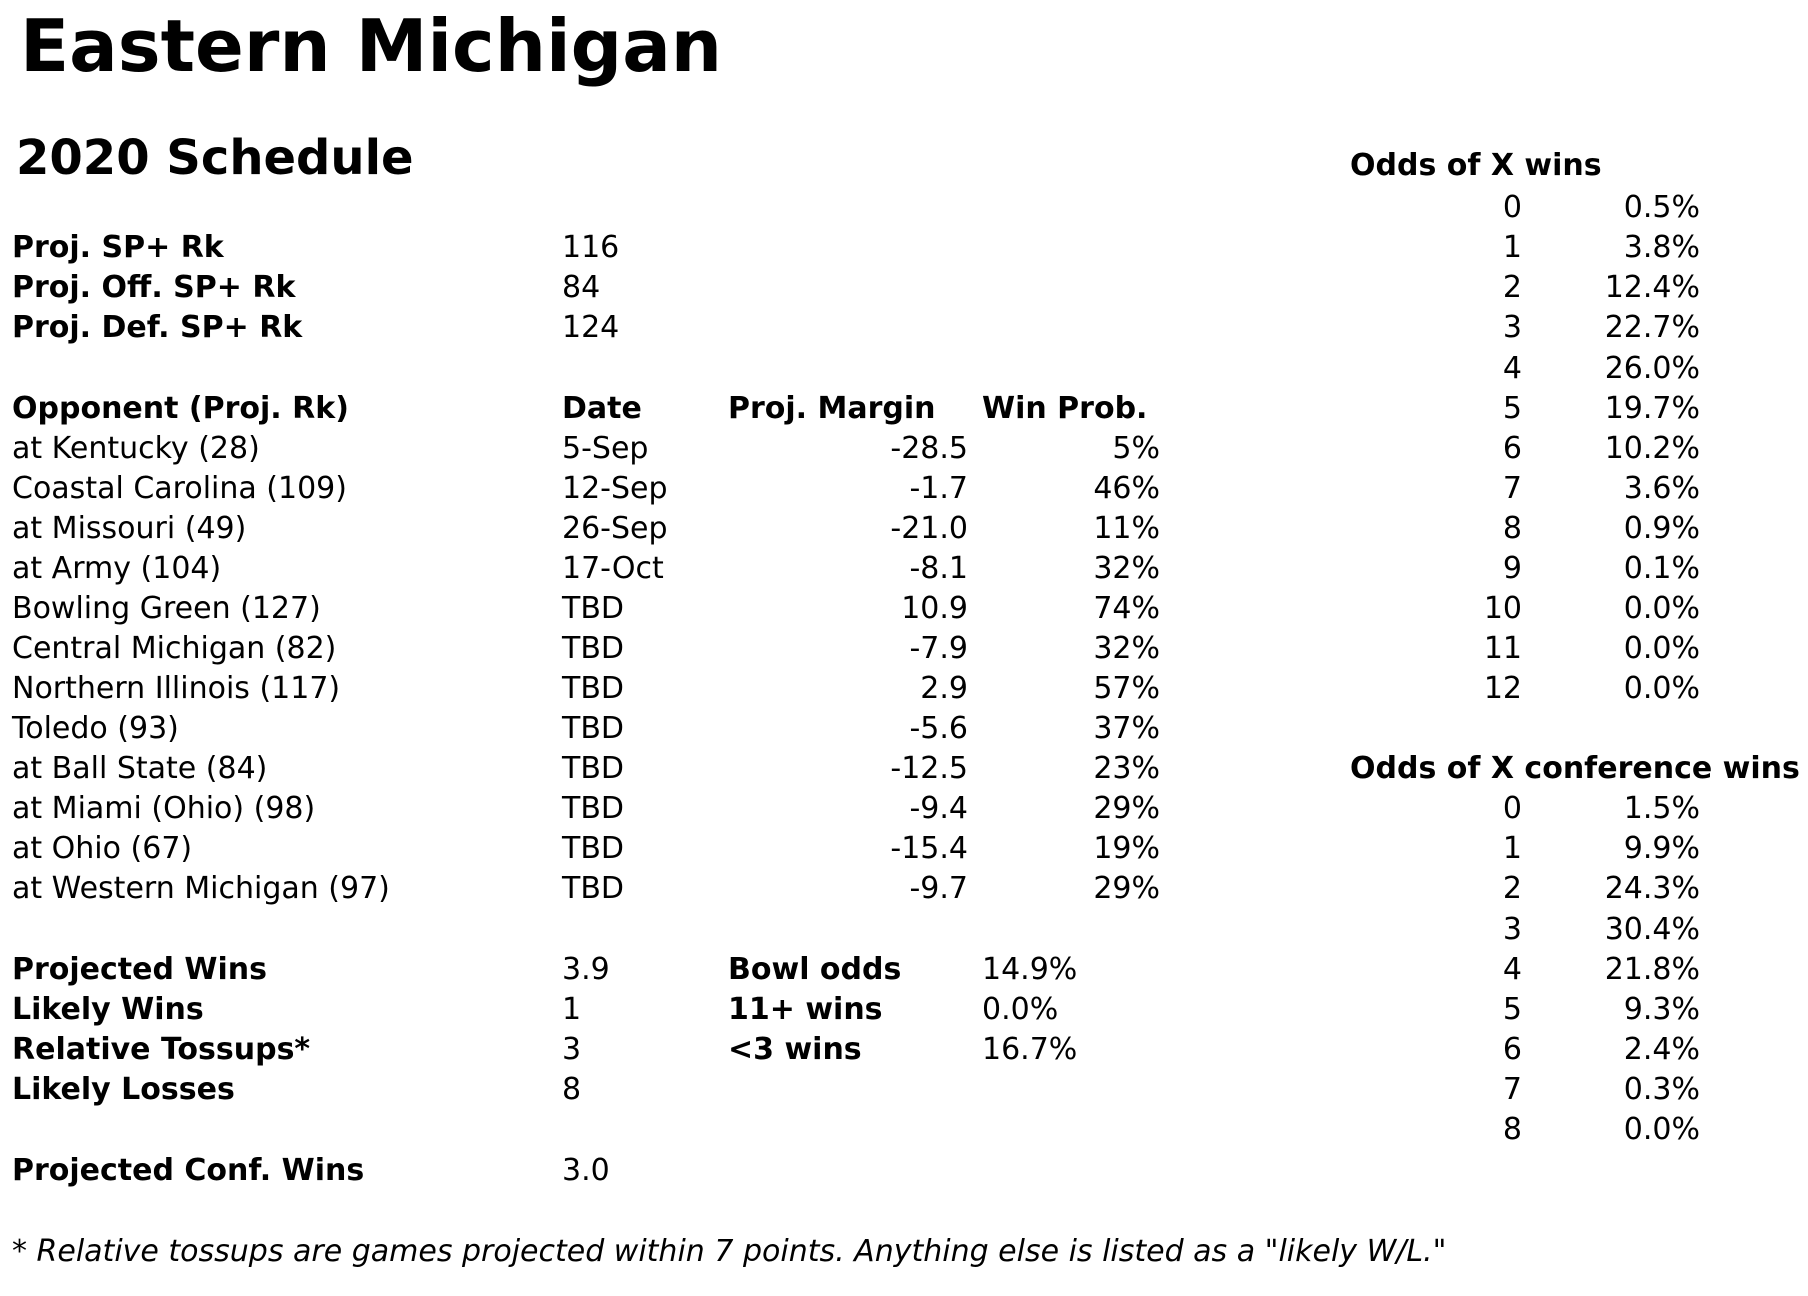 The width and height of the screenshot is (1808, 1296). What do you see at coordinates (1661, 247) in the screenshot?
I see `odds-wins-pct: 3.8%` at bounding box center [1661, 247].